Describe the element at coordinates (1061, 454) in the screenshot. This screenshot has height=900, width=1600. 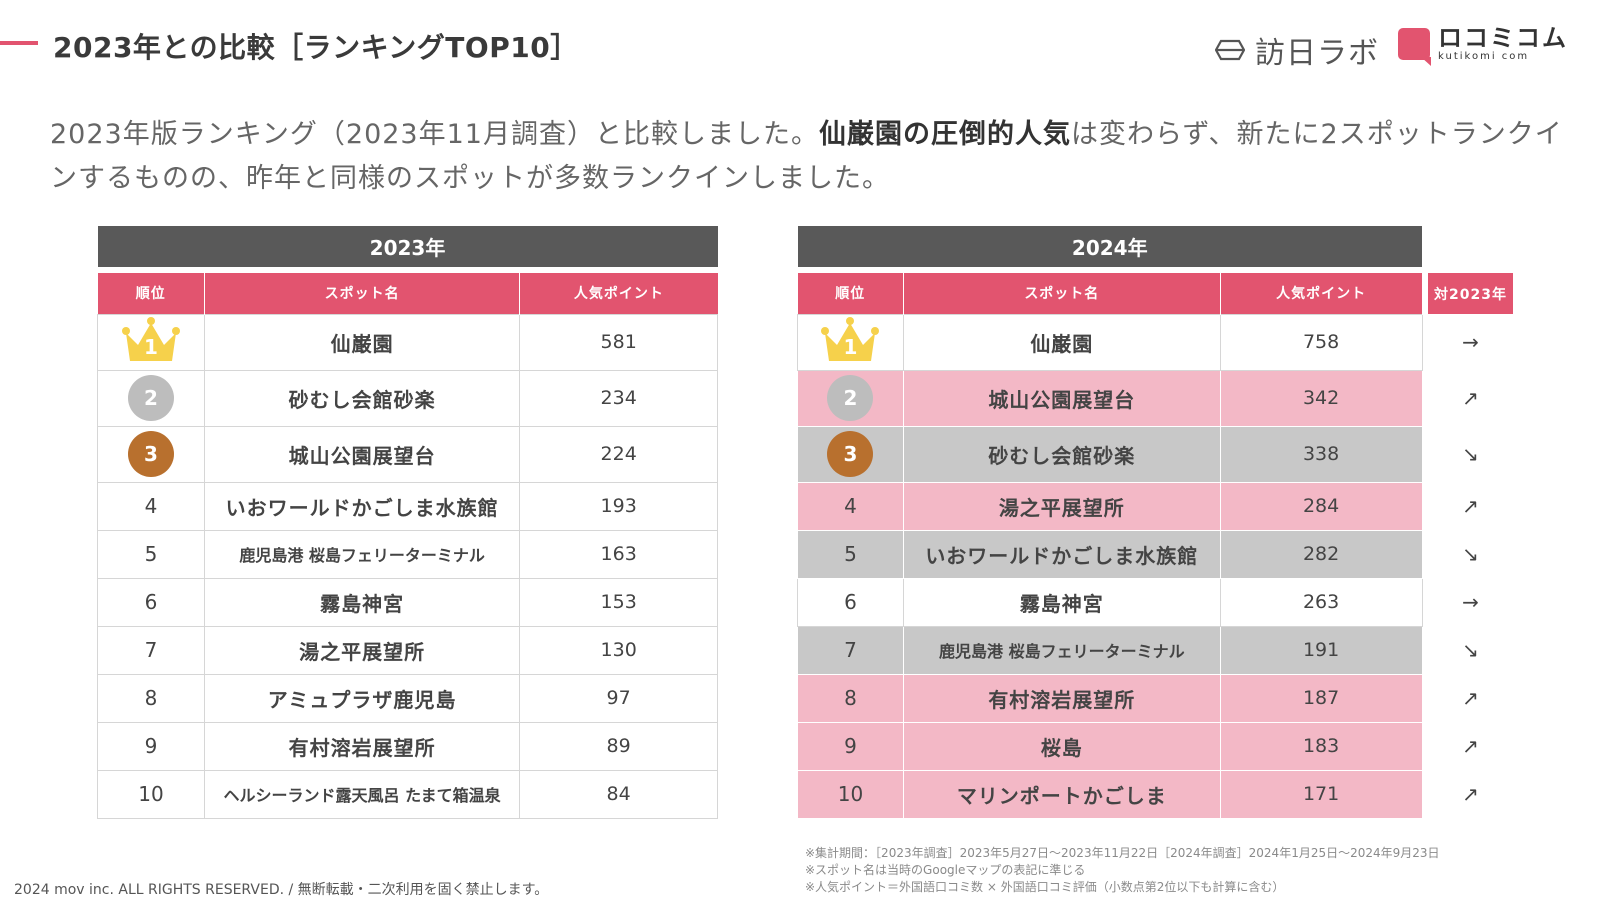
I see `spot-name: 砂むし会館砂楽` at that location.